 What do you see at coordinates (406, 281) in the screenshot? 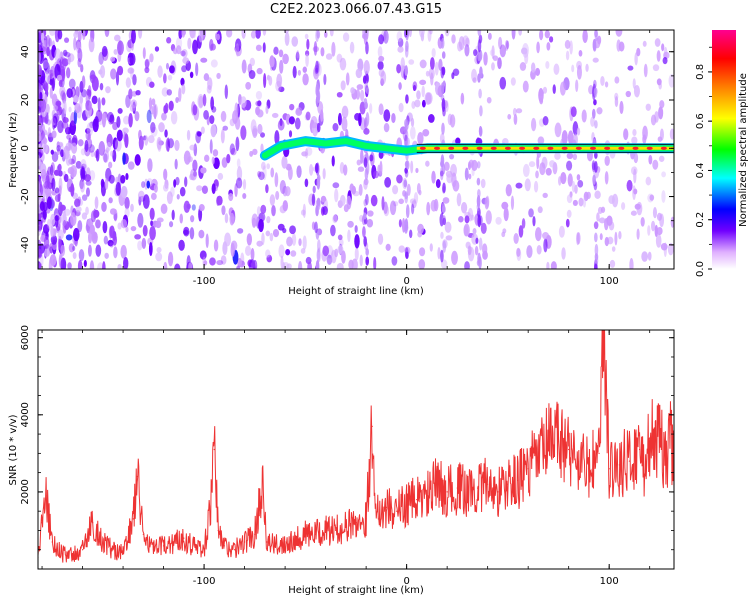
I see `x-tick-label: 0` at bounding box center [406, 281].